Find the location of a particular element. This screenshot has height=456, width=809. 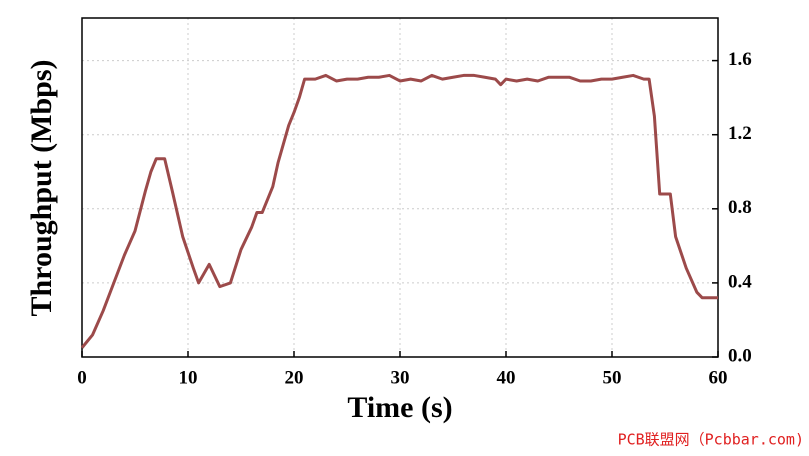

x-tick-label: 30 is located at coordinates (400, 377).